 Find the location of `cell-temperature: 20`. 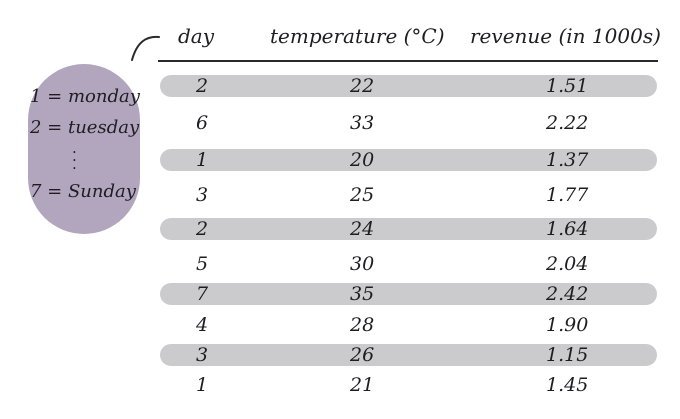

cell-temperature: 20 is located at coordinates (362, 160).